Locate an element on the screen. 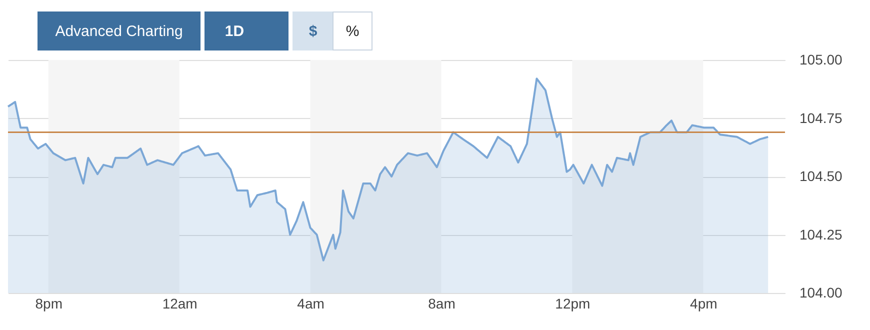 Image resolution: width=870 pixels, height=330 pixels. y-tick-label: 104.25 is located at coordinates (821, 234).